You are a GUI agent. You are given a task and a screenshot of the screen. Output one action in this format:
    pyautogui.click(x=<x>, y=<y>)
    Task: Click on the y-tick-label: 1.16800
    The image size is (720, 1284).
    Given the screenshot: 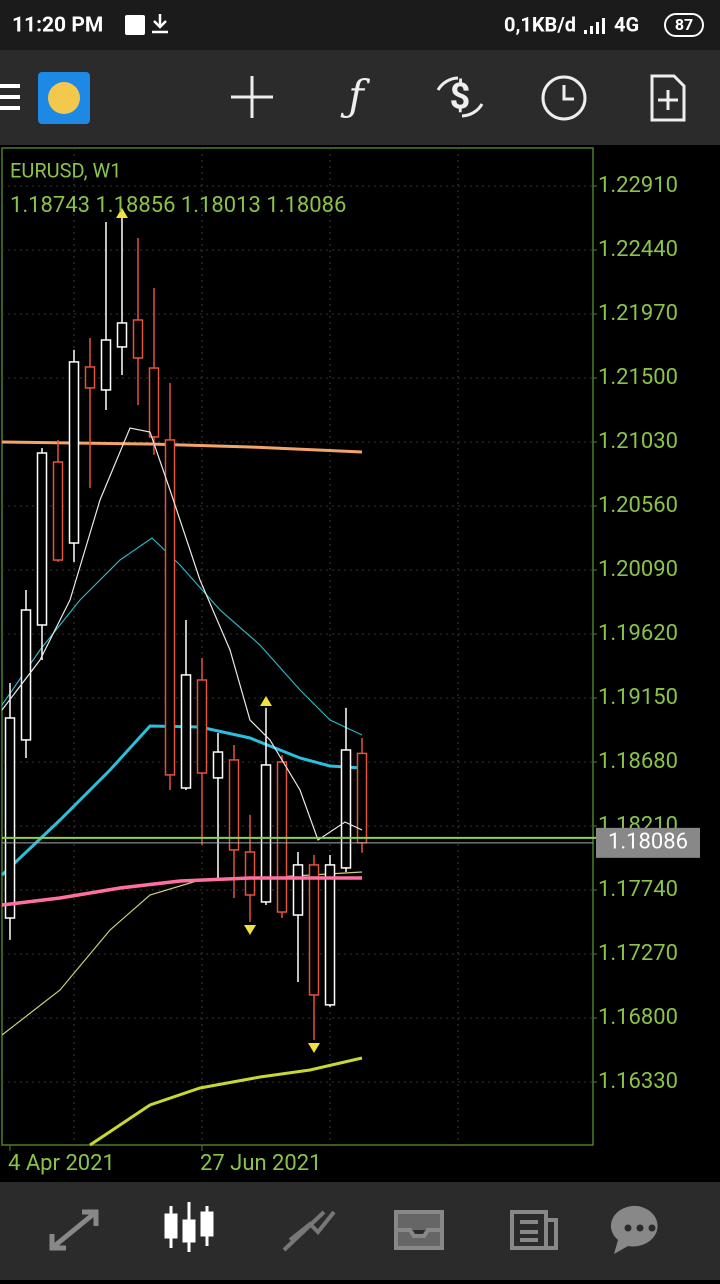 What is the action you would take?
    pyautogui.click(x=638, y=1017)
    